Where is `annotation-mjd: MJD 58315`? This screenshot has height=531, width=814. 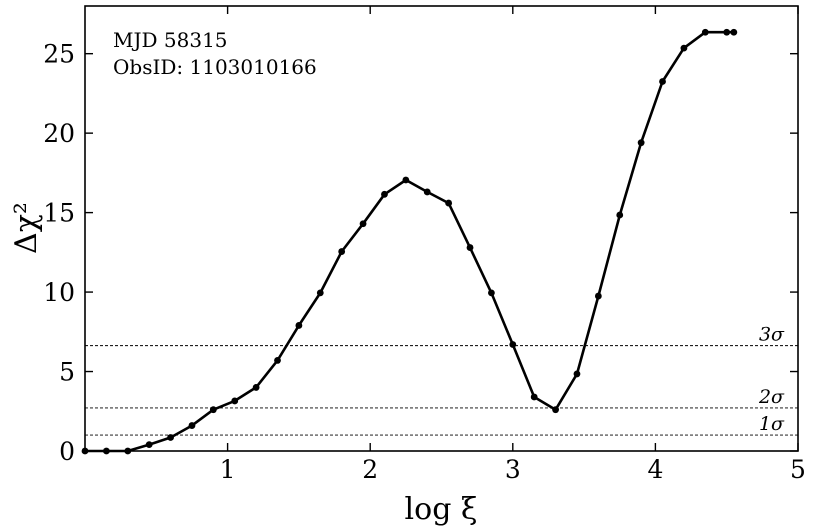 annotation-mjd: MJD 58315 is located at coordinates (170, 40).